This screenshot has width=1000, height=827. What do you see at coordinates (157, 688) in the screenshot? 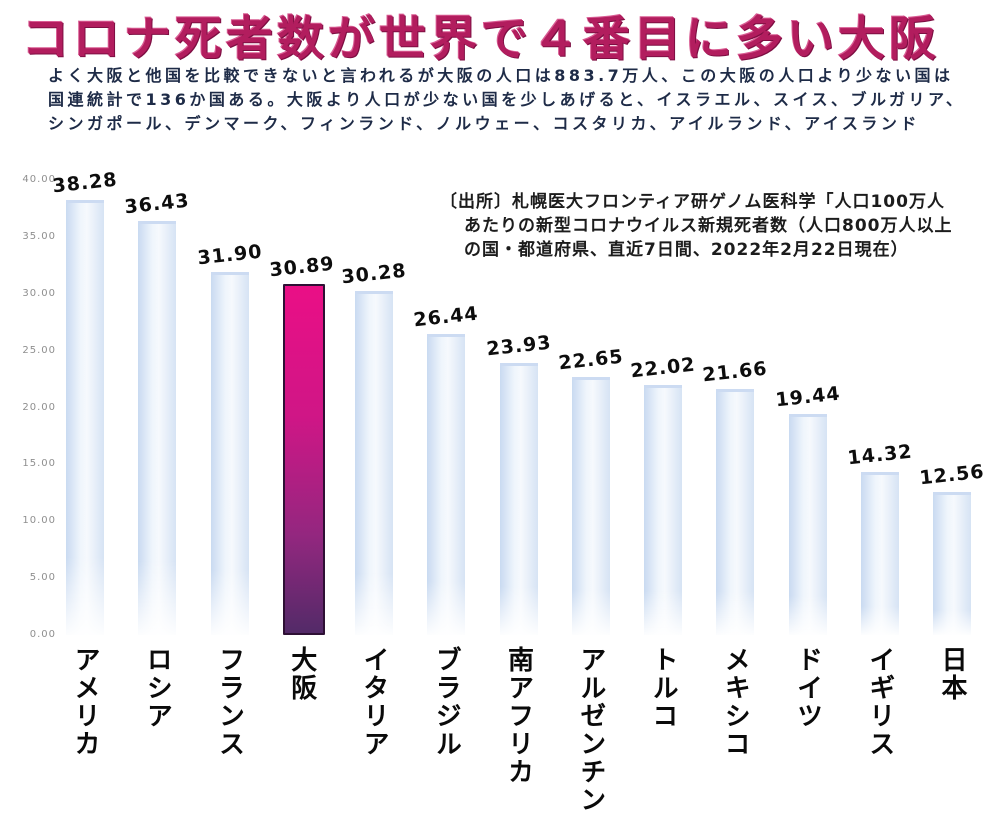
I see `category-label: ロシア` at bounding box center [157, 688].